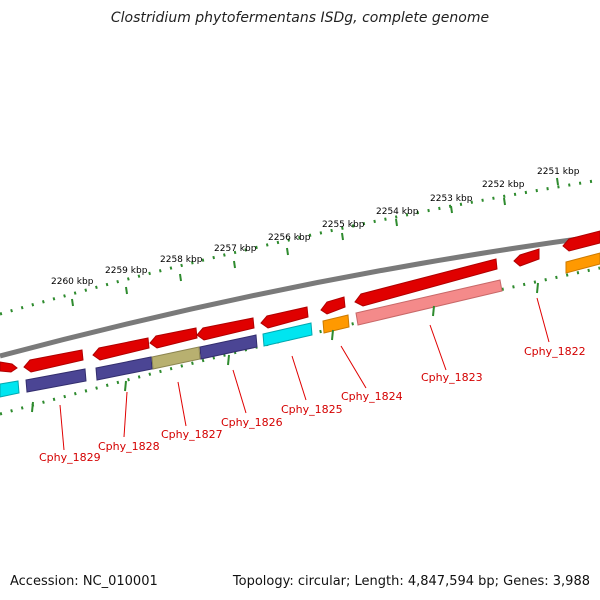  What do you see at coordinates (192, 434) in the screenshot?
I see `gene-label-cphy-1827: Cphy_1827` at bounding box center [192, 434].